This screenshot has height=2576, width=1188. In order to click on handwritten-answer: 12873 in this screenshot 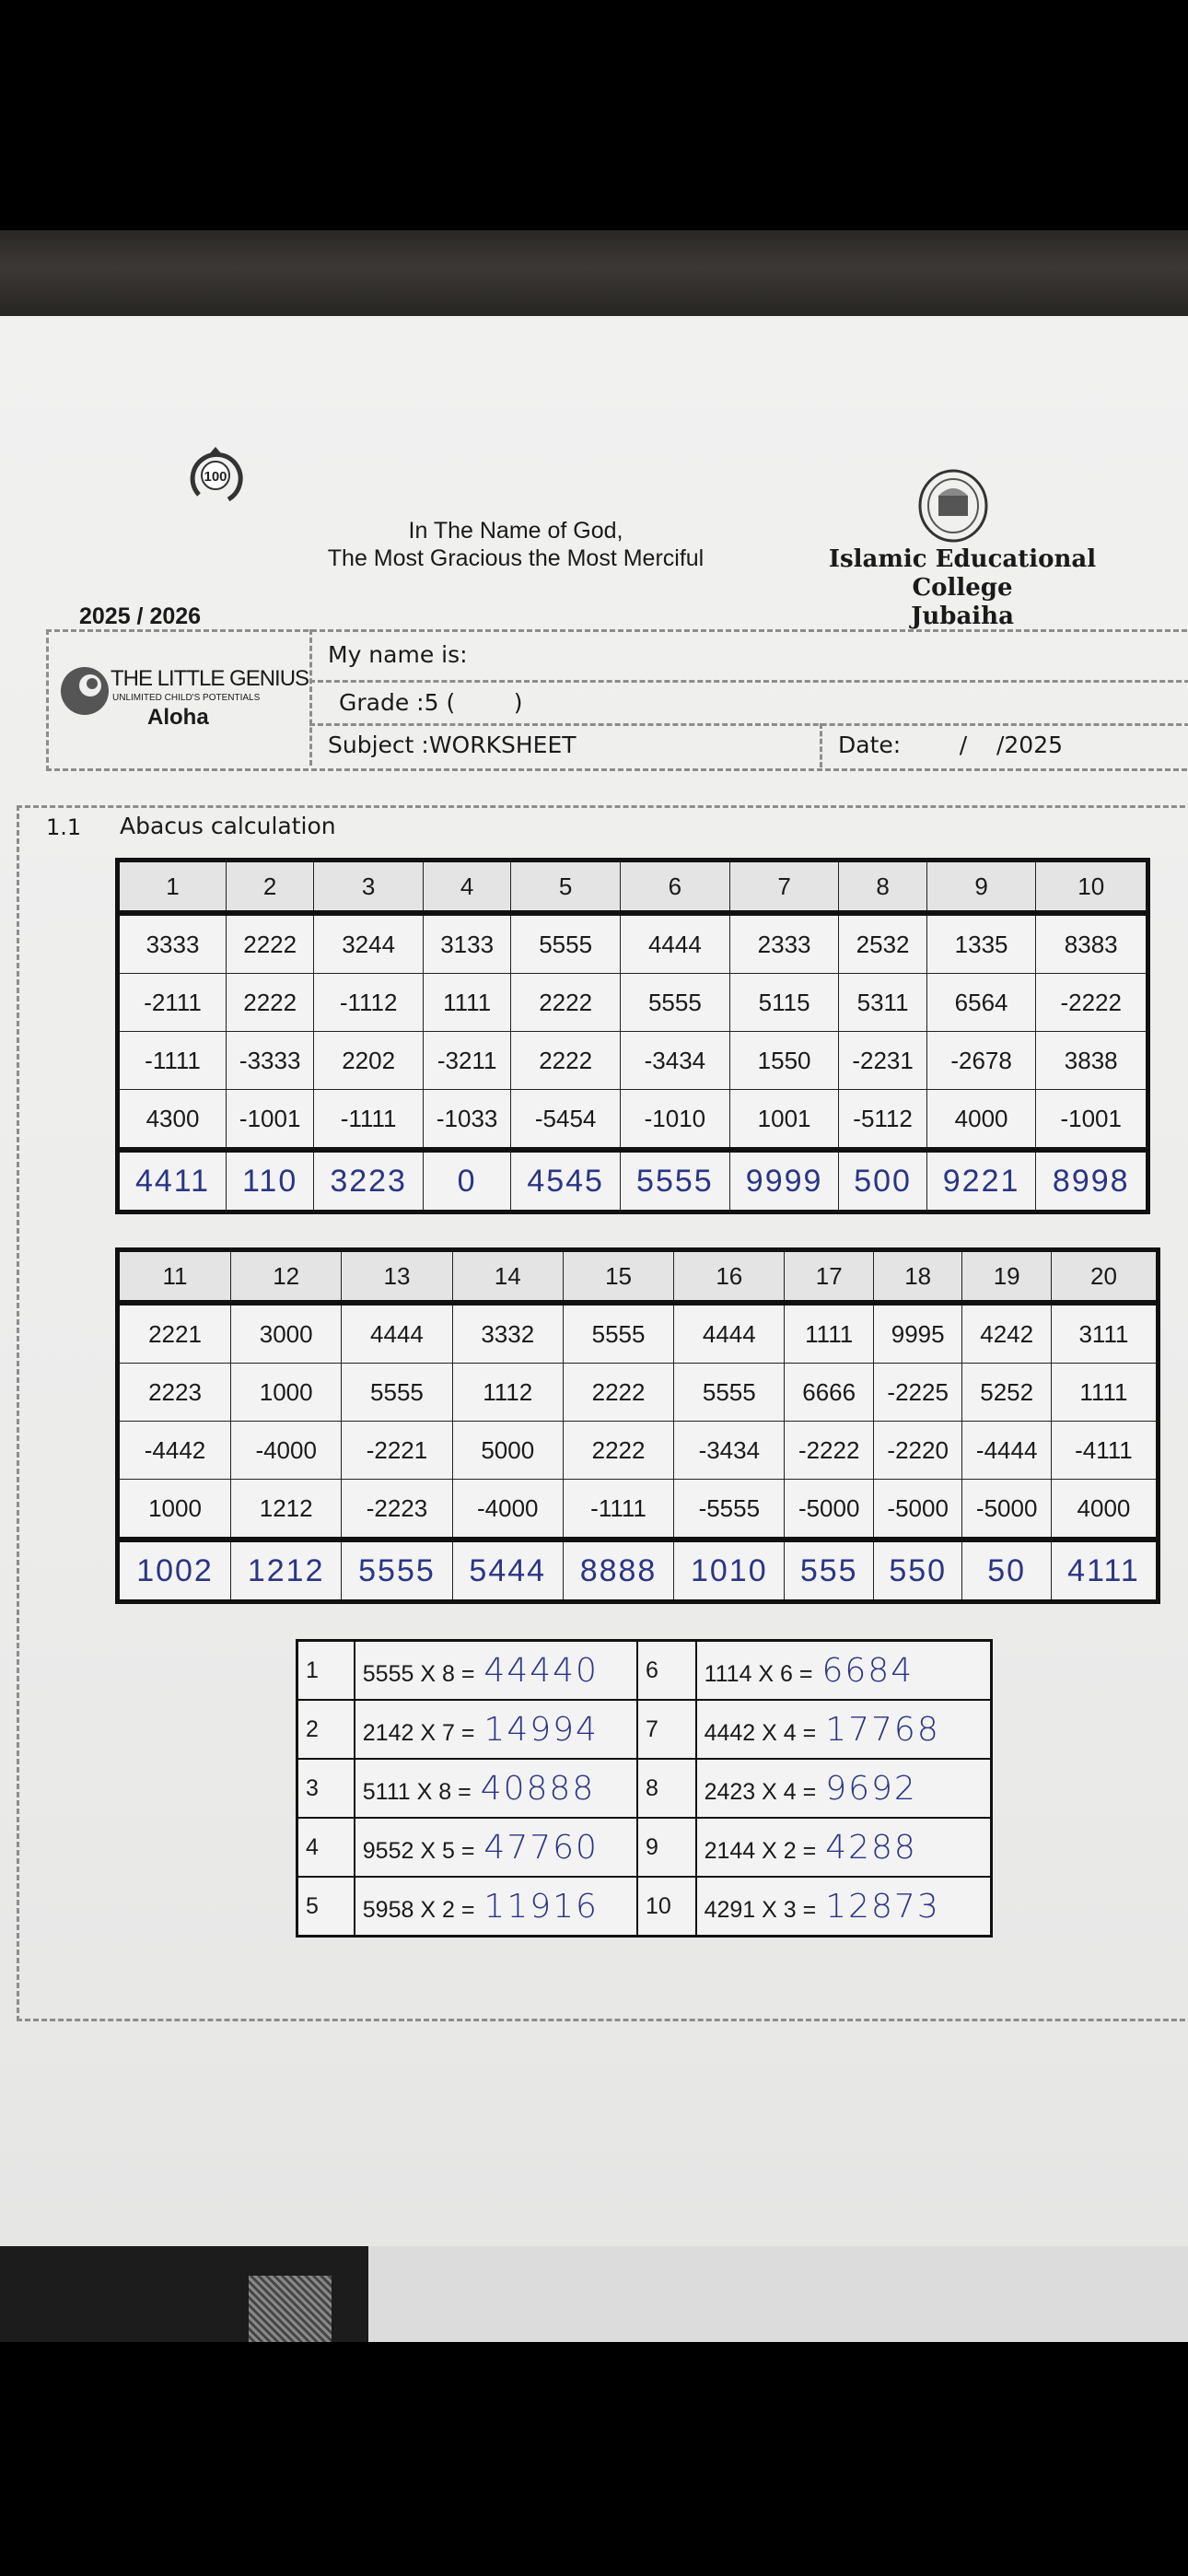, I will do `click(882, 1906)`.